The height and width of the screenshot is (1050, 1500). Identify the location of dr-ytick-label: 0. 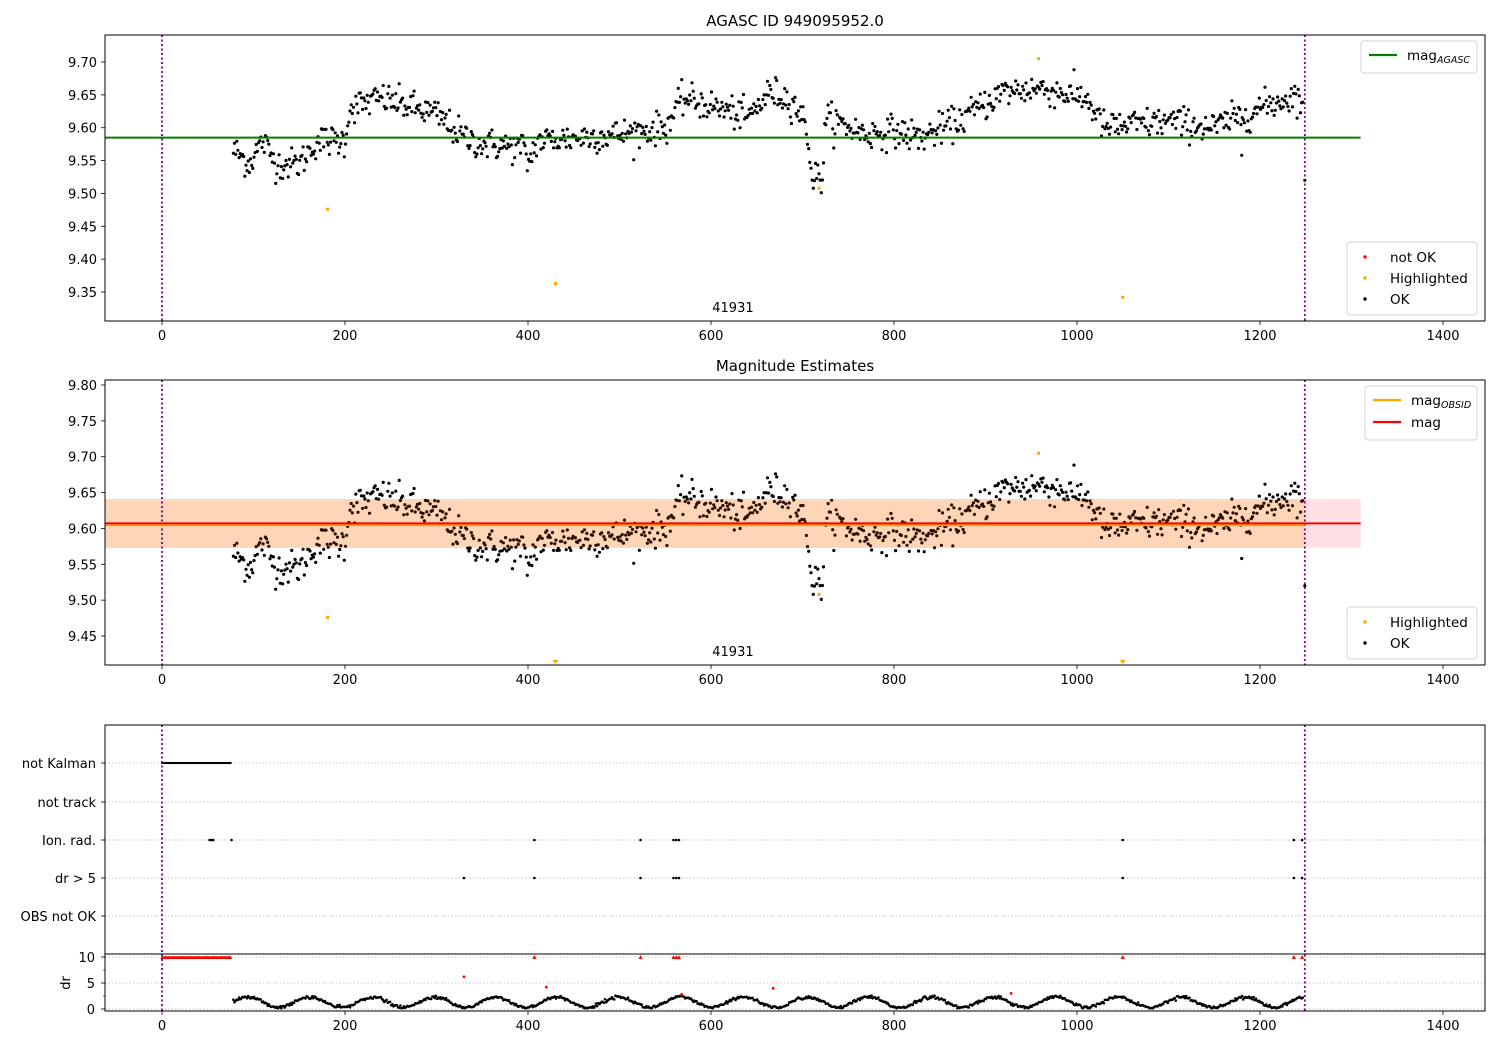
(91, 1010).